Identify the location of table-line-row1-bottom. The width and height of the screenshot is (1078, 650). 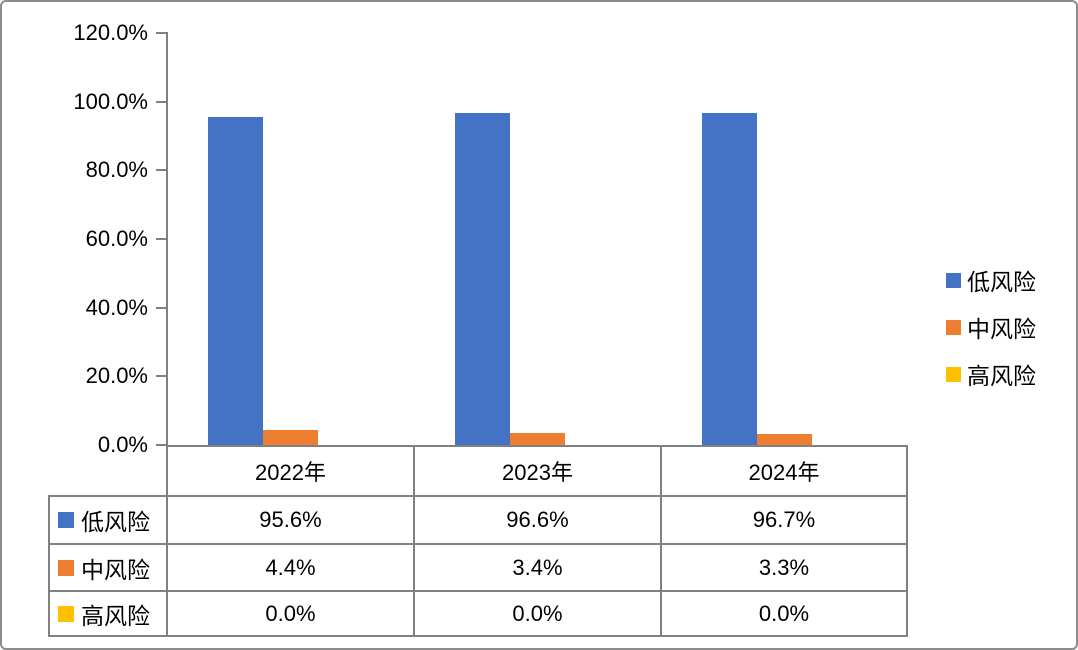
(478, 544).